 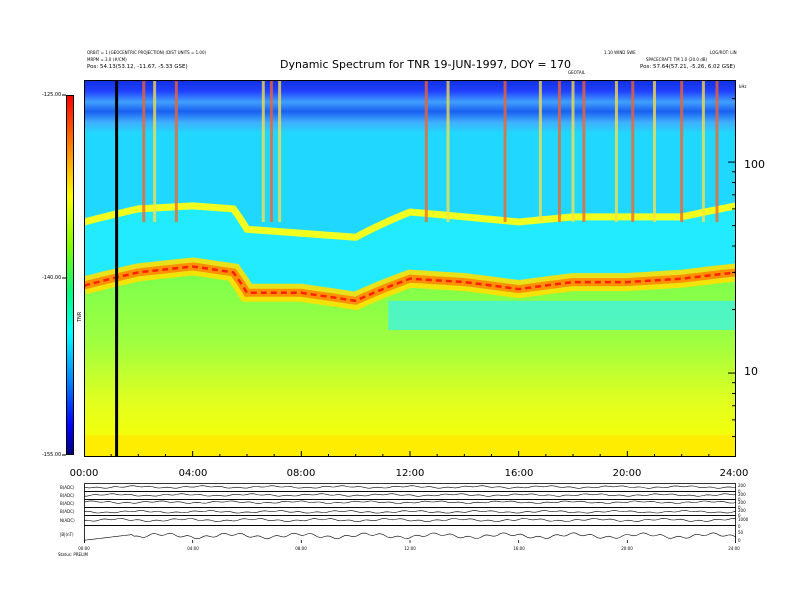 What do you see at coordinates (67, 534) in the screenshot?
I see `panel6-label: |B|(nT)` at bounding box center [67, 534].